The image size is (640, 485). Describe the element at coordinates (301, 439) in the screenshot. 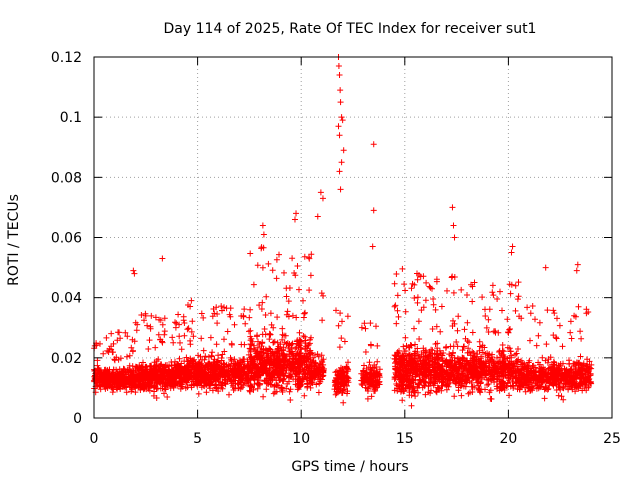

I see `x-tick-label: 10` at that location.